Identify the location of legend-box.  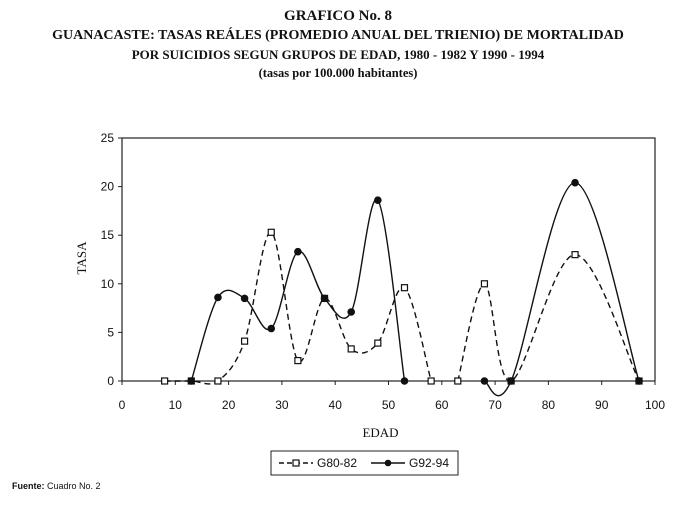
(364, 463).